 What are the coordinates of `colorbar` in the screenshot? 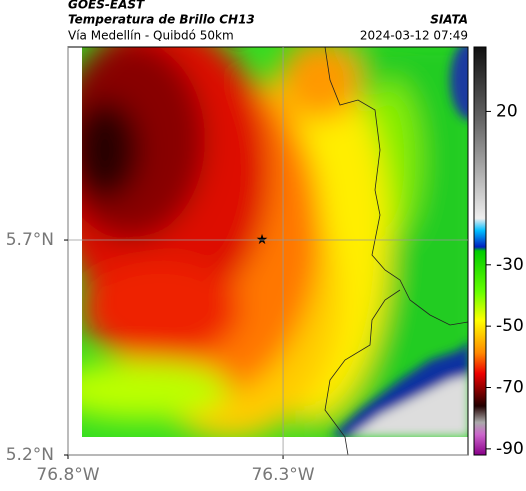 It's located at (480, 251).